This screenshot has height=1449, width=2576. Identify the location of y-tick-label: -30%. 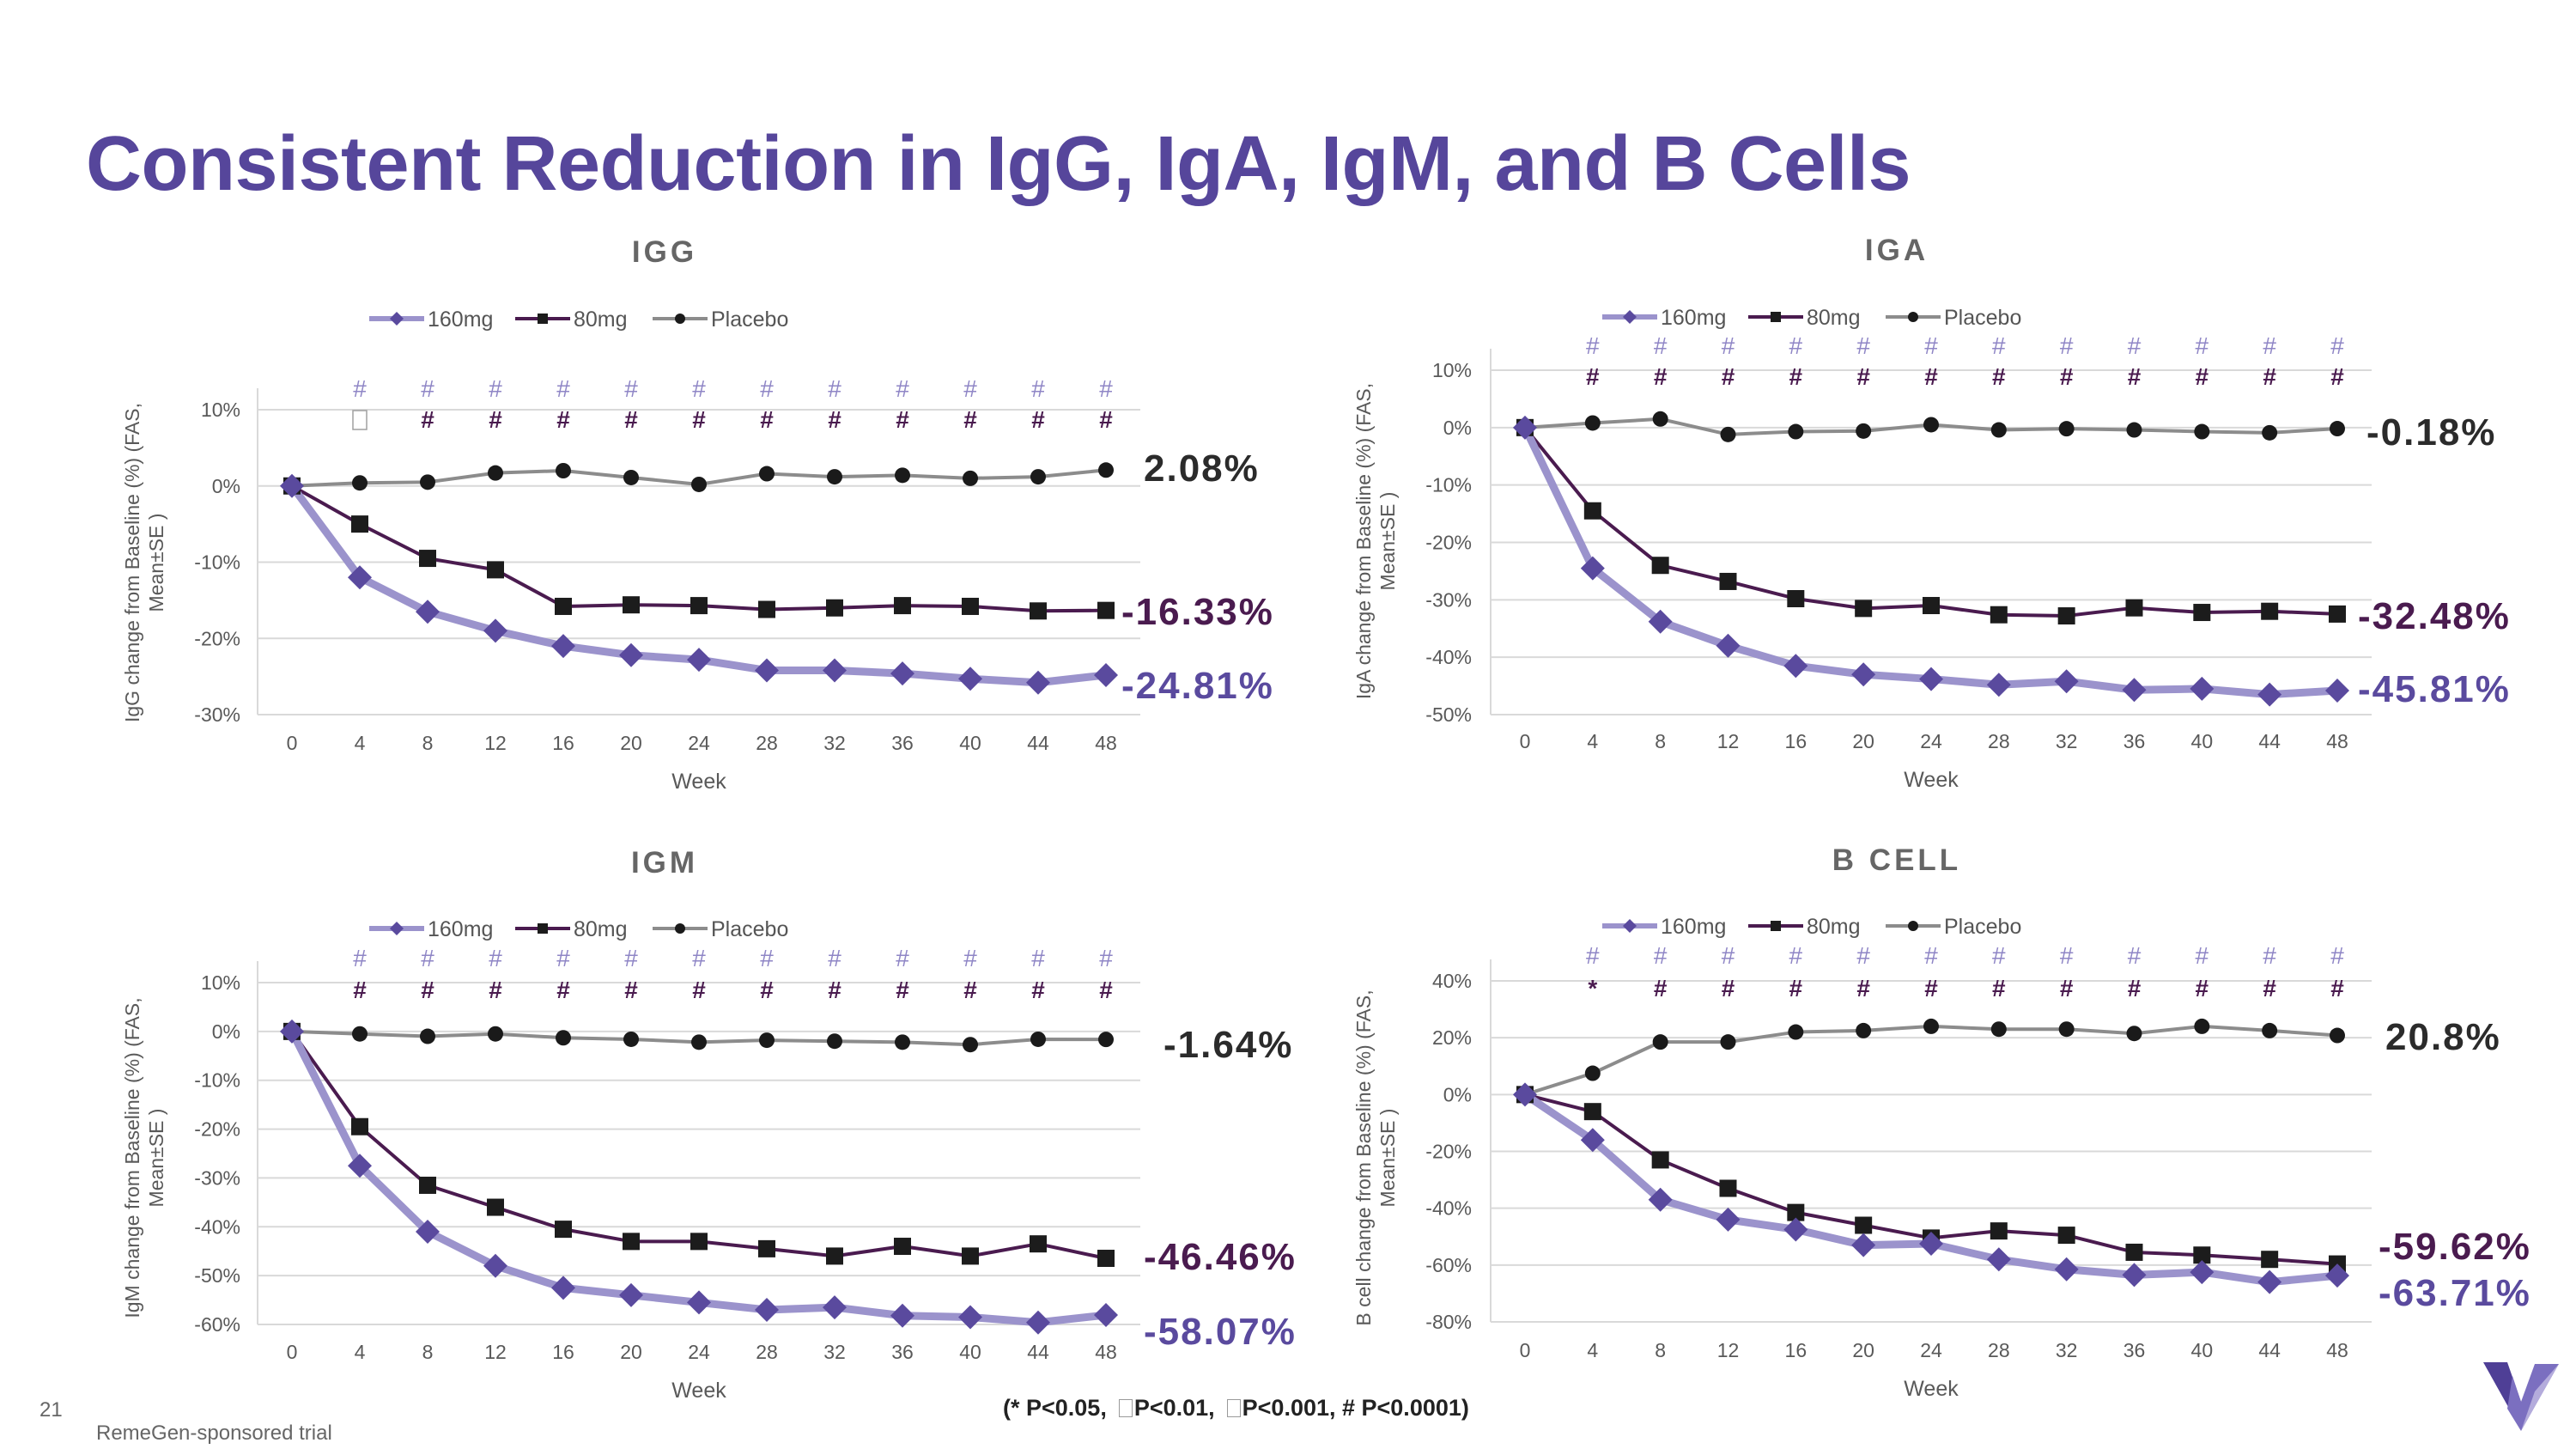
(1448, 599).